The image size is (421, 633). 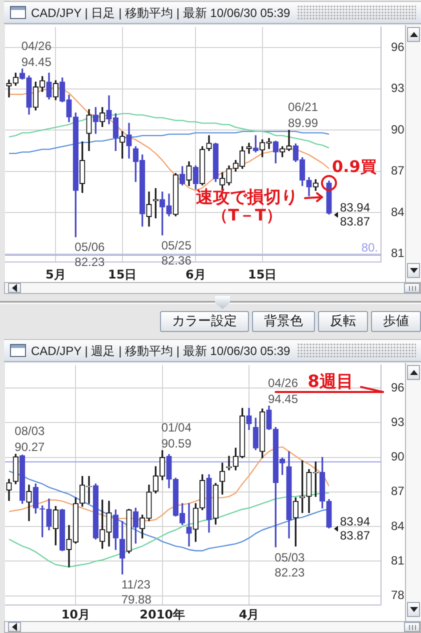 What do you see at coordinates (176, 260) in the screenshot?
I see `annotation: 82.36` at bounding box center [176, 260].